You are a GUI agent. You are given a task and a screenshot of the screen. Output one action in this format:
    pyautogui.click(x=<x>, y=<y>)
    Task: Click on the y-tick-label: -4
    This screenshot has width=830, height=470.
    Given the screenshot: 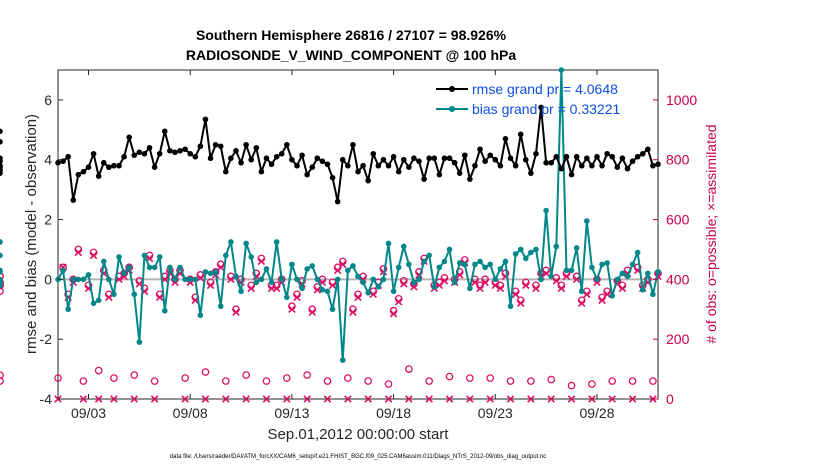 What is the action you would take?
    pyautogui.click(x=46, y=399)
    